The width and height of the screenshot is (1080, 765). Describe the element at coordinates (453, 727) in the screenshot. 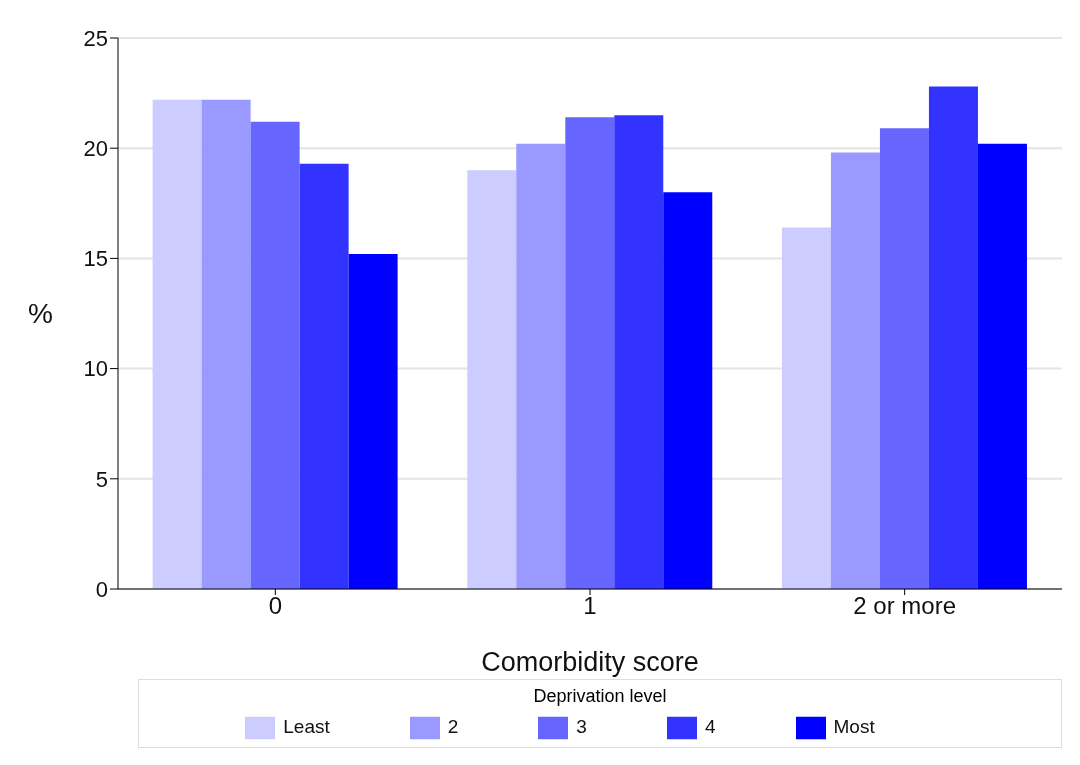

I see `legend-label: 2` at that location.